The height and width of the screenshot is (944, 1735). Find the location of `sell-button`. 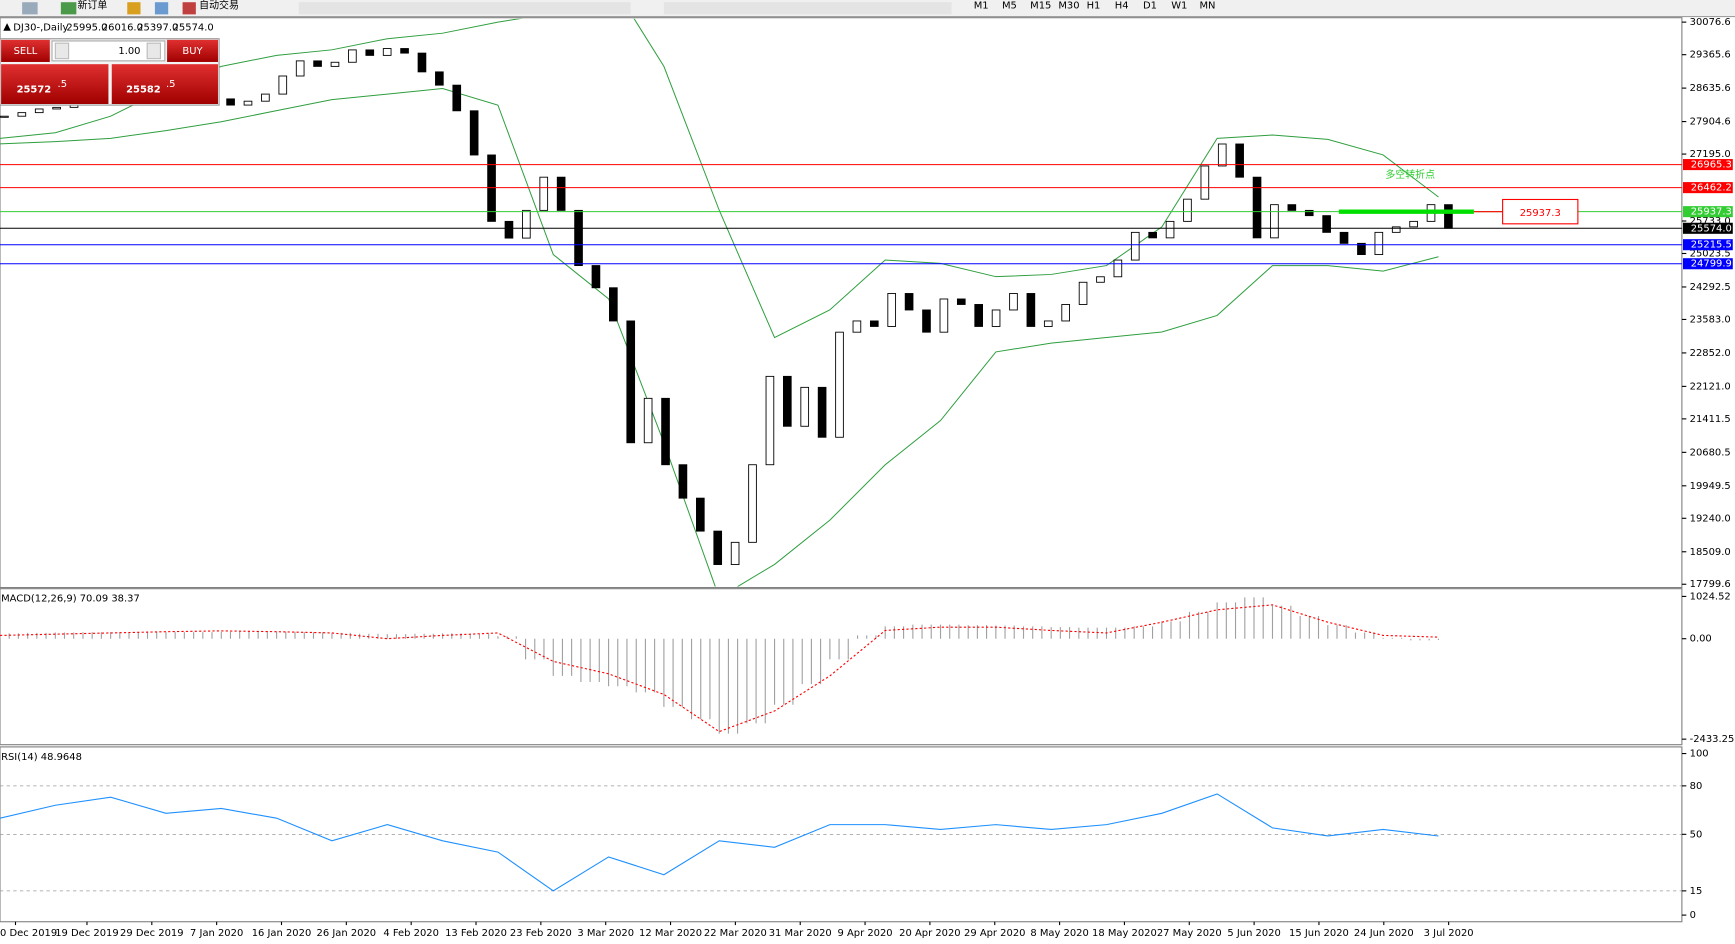

sell-button is located at coordinates (25, 50).